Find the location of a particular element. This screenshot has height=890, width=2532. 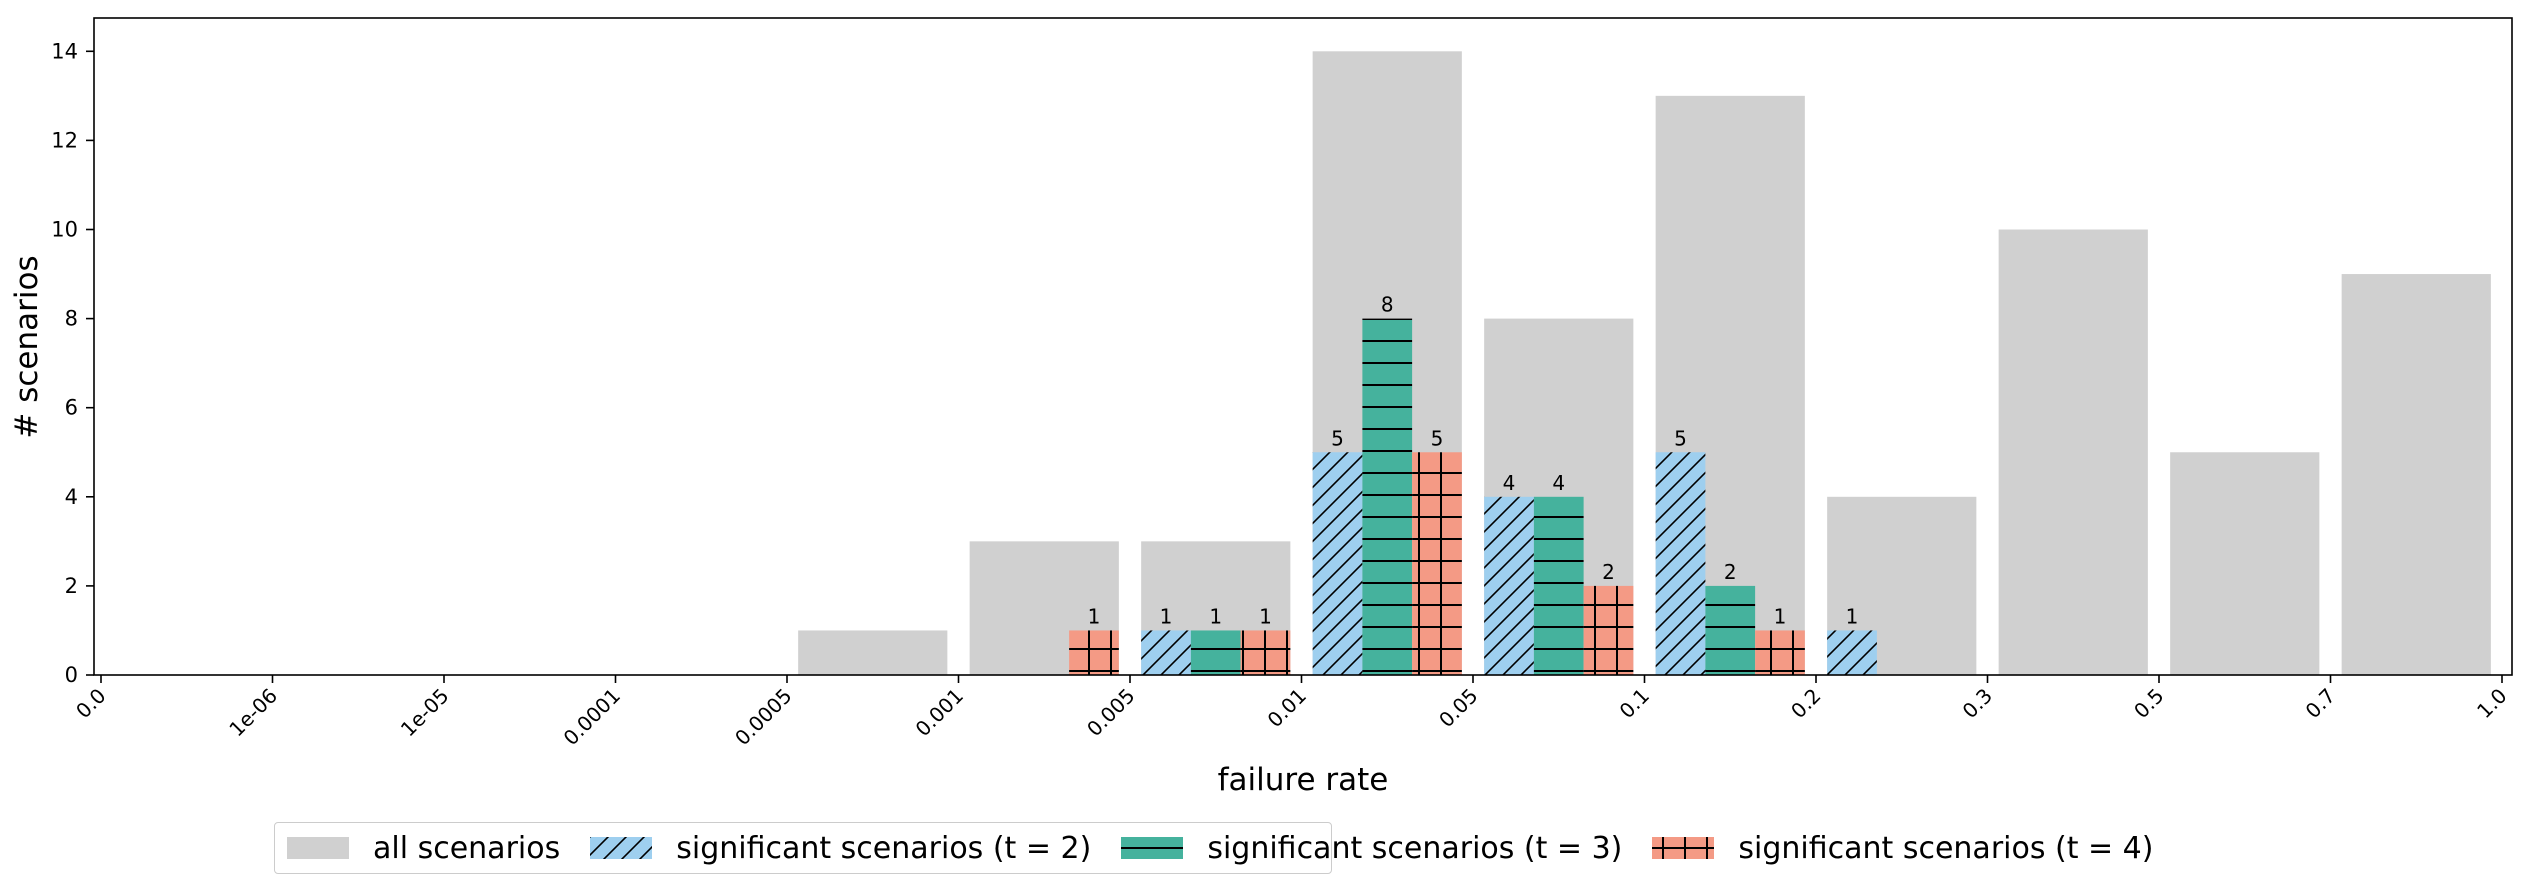

value-label-t3-9: 2 is located at coordinates (1730, 572).